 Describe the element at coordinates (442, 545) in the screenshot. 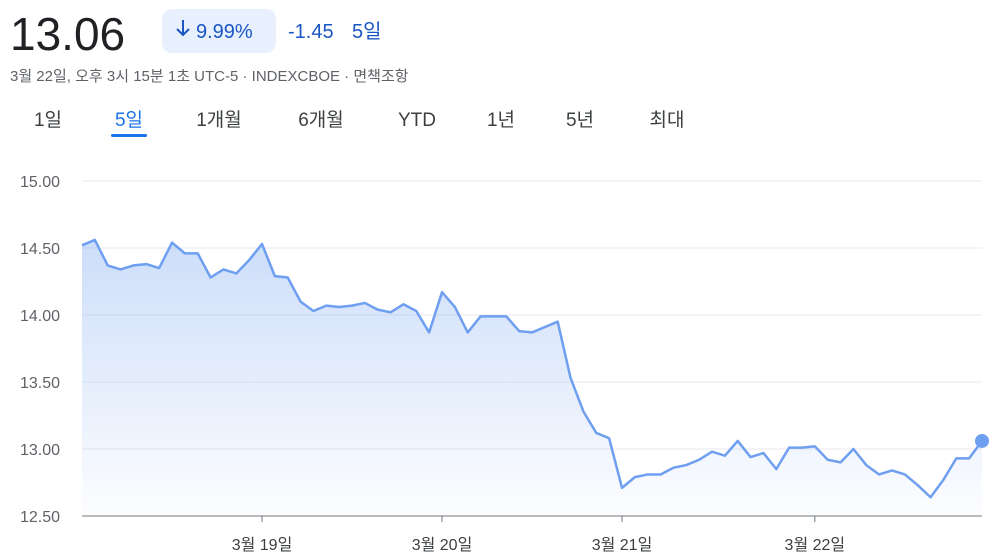

I see `x-tick-label: 3월 20일` at that location.